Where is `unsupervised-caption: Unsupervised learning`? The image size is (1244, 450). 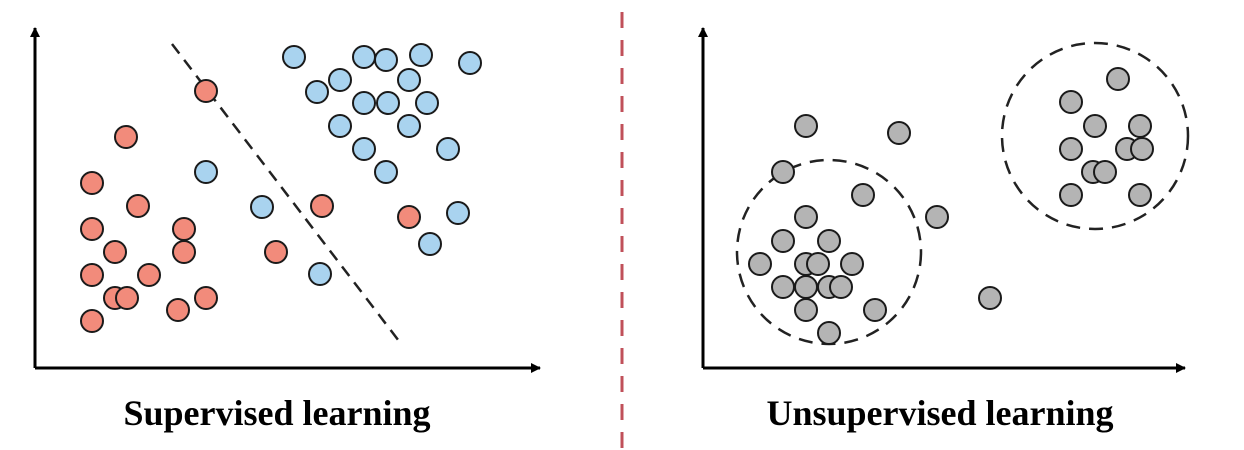 unsupervised-caption: Unsupervised learning is located at coordinates (939, 413).